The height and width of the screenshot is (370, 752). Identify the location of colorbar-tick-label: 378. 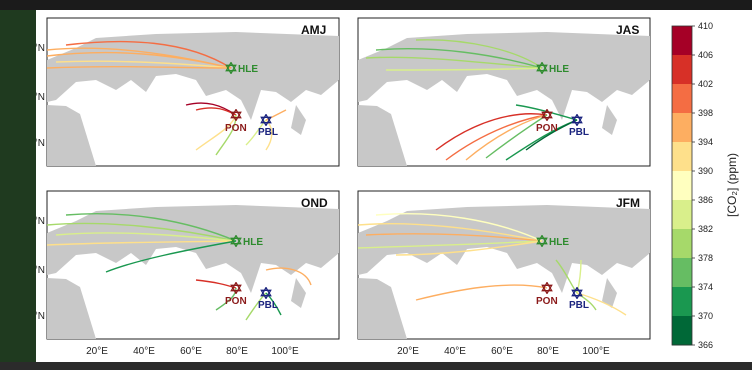
(705, 258).